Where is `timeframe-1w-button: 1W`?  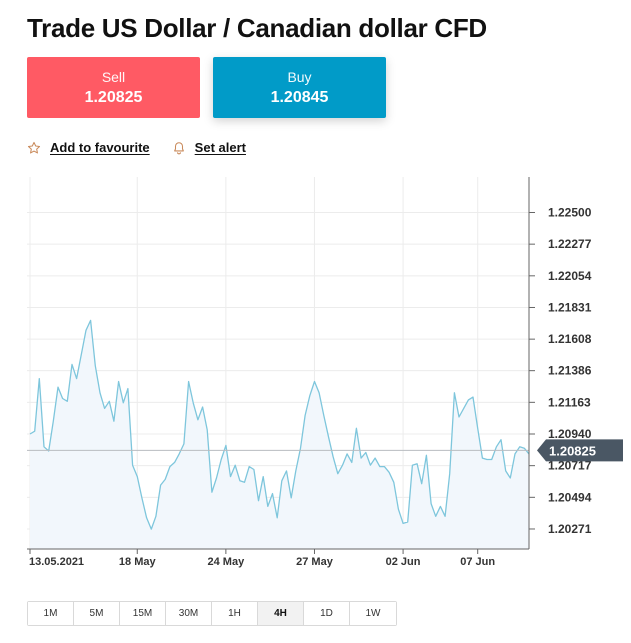 timeframe-1w-button: 1W is located at coordinates (373, 613).